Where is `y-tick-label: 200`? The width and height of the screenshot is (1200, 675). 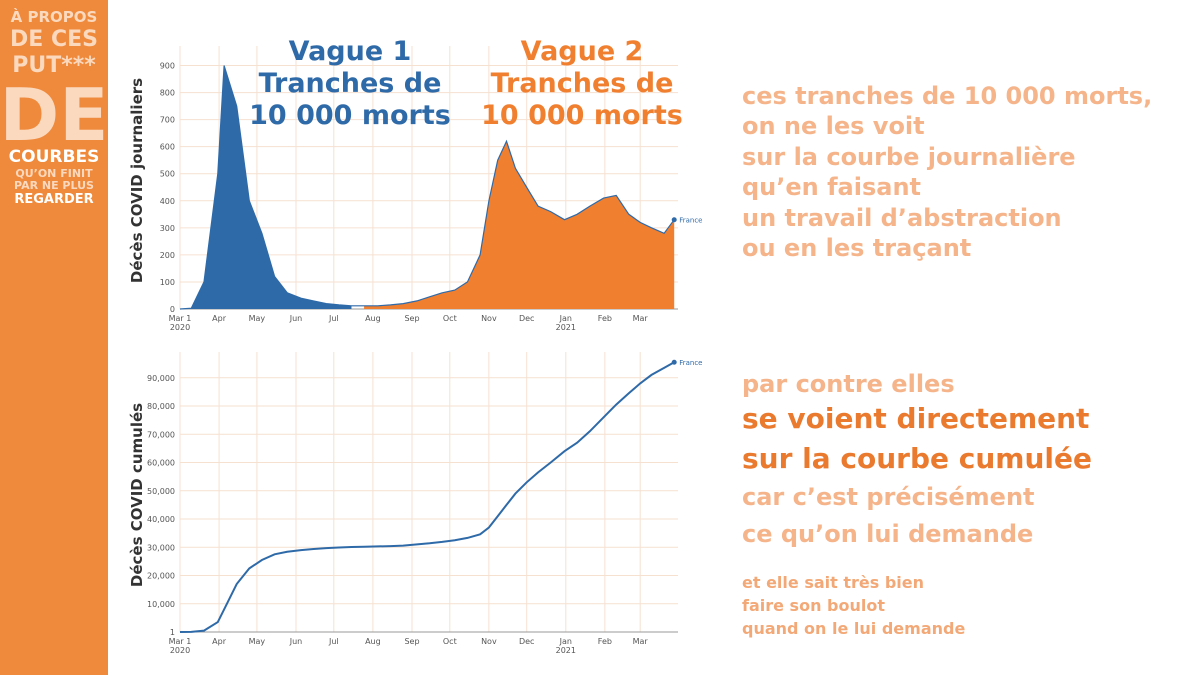
y-tick-label: 200 is located at coordinates (167, 255).